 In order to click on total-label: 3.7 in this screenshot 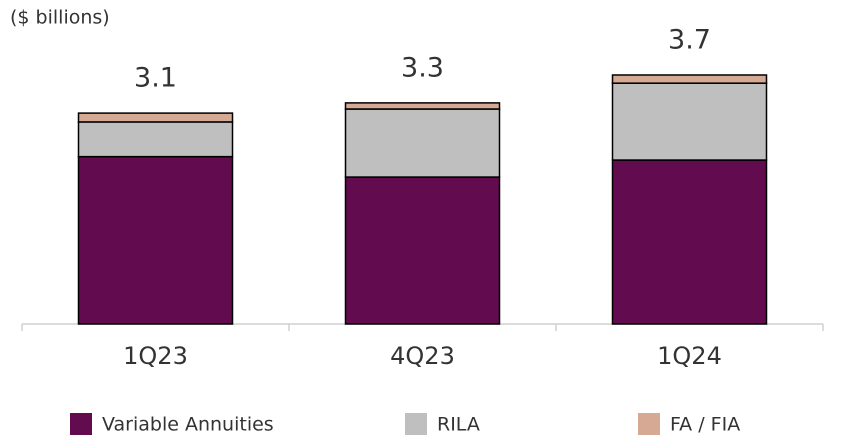, I will do `click(689, 40)`.